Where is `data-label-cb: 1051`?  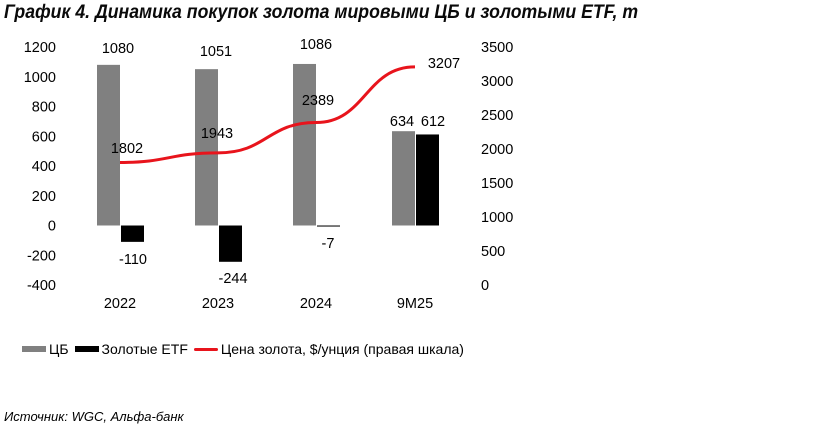
data-label-cb: 1051 is located at coordinates (216, 52).